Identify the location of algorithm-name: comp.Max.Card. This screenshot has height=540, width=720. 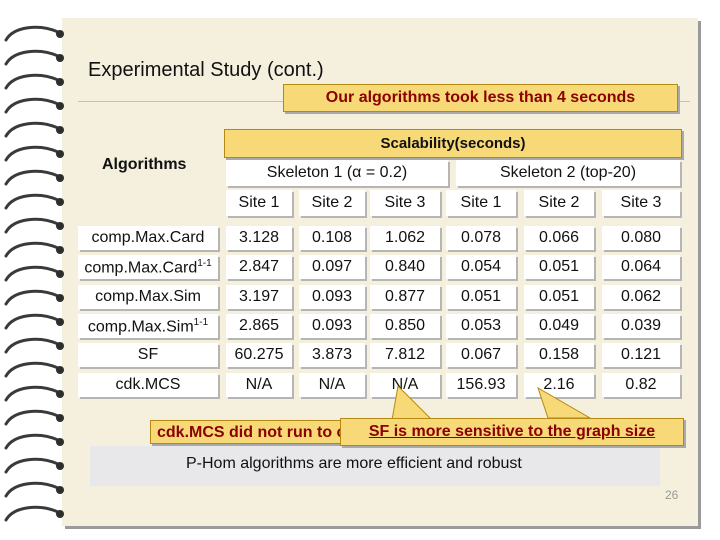
(148, 238).